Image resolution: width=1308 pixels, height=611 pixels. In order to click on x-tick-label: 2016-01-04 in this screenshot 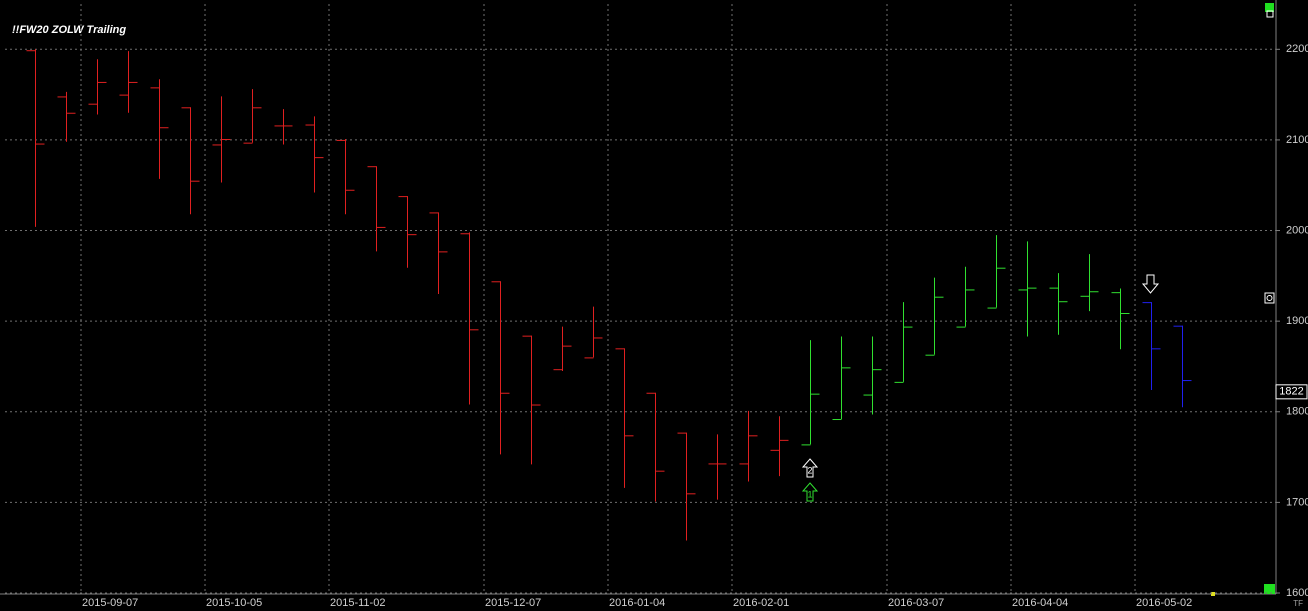, I will do `click(637, 603)`.